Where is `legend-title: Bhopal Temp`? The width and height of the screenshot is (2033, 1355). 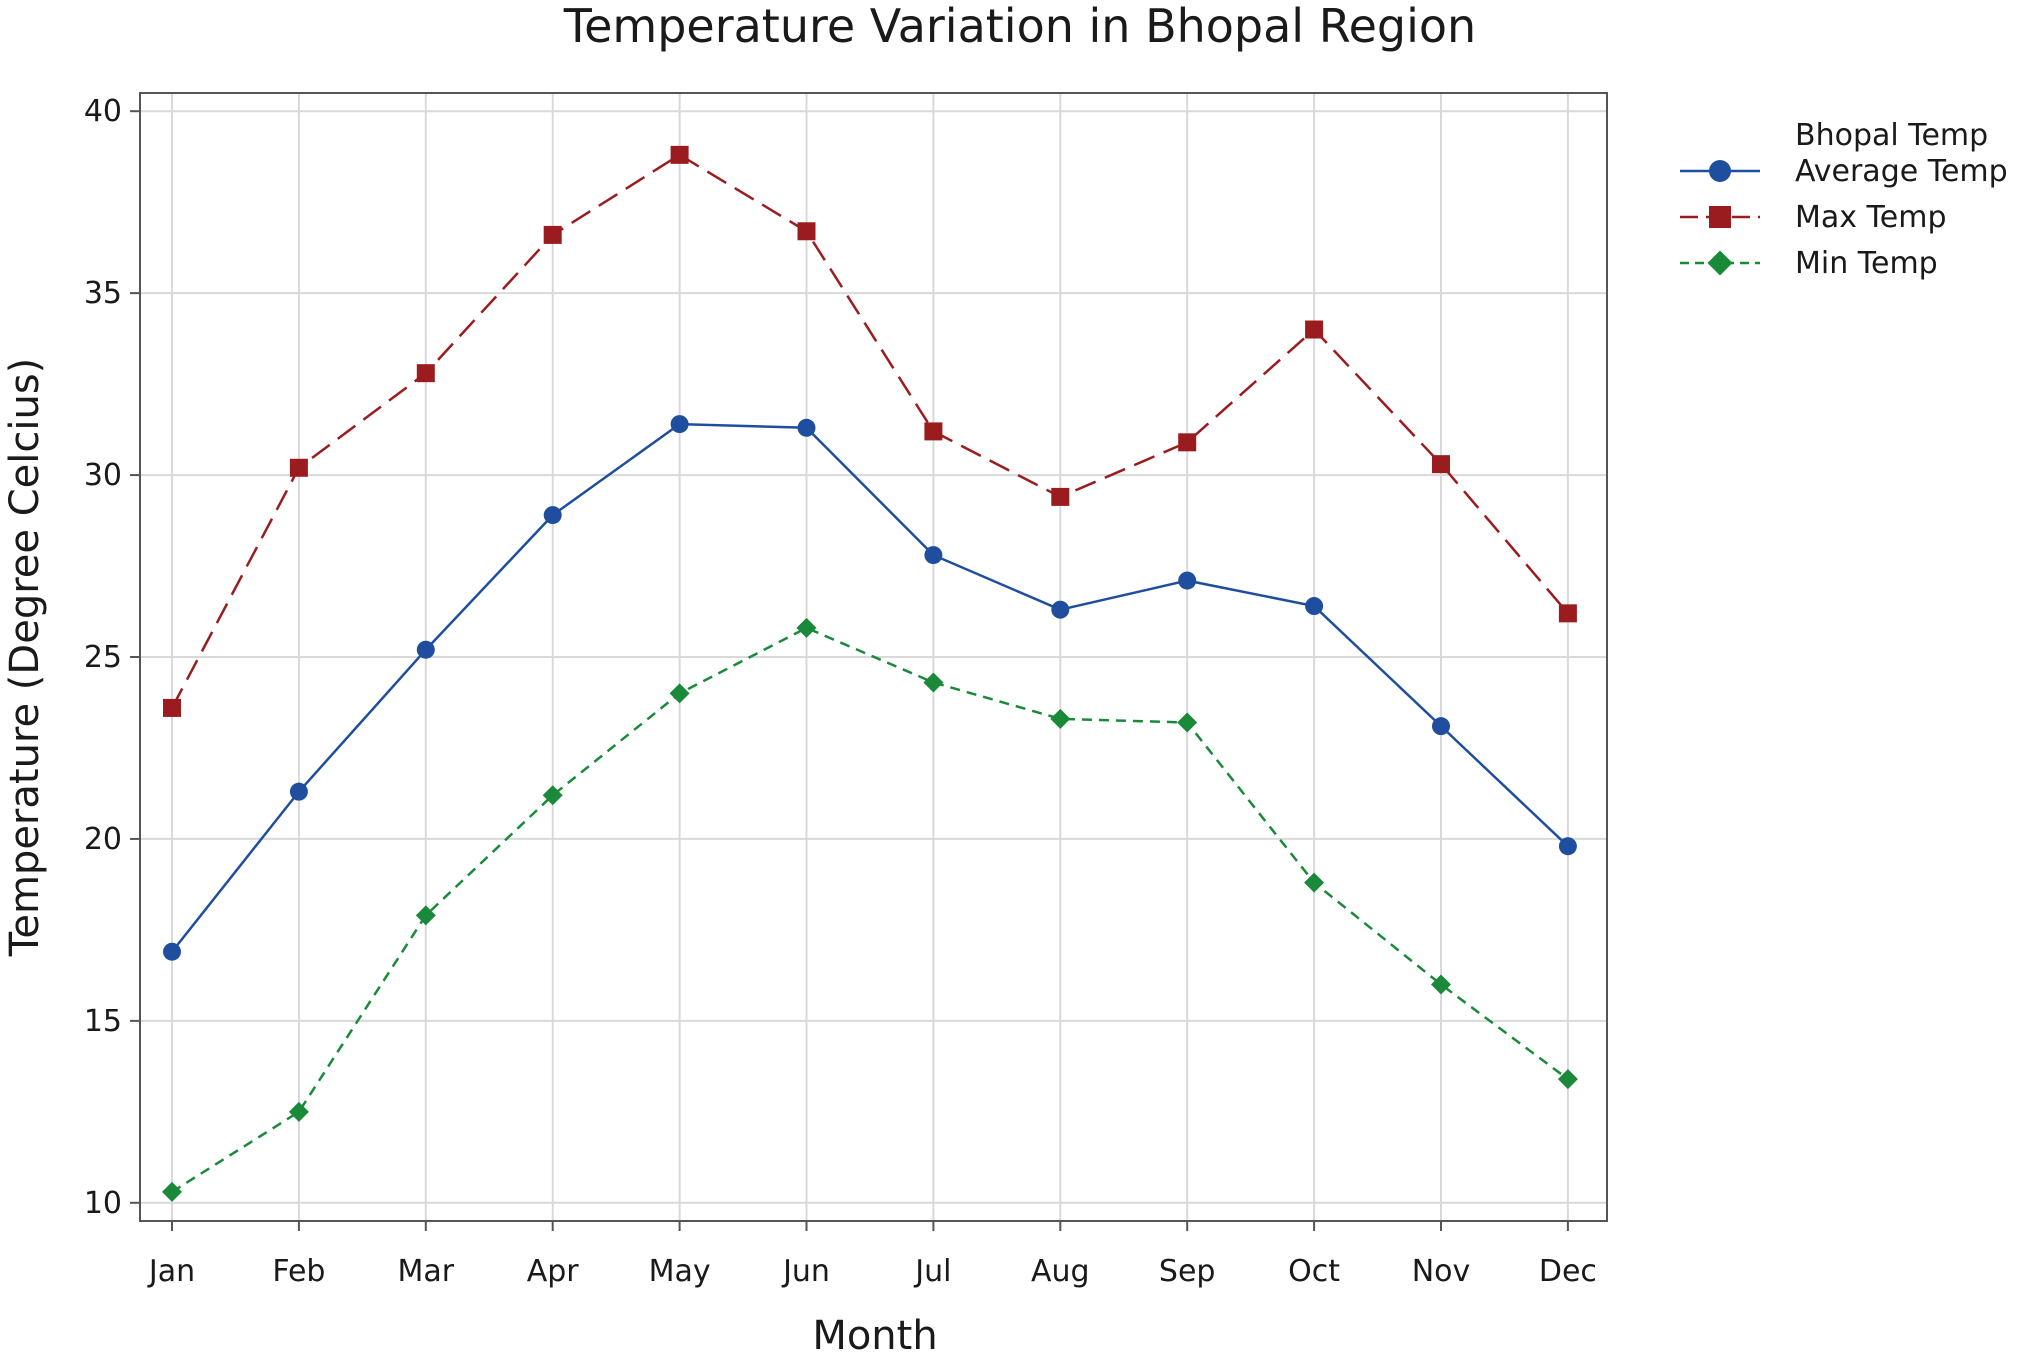 legend-title: Bhopal Temp is located at coordinates (1891, 135).